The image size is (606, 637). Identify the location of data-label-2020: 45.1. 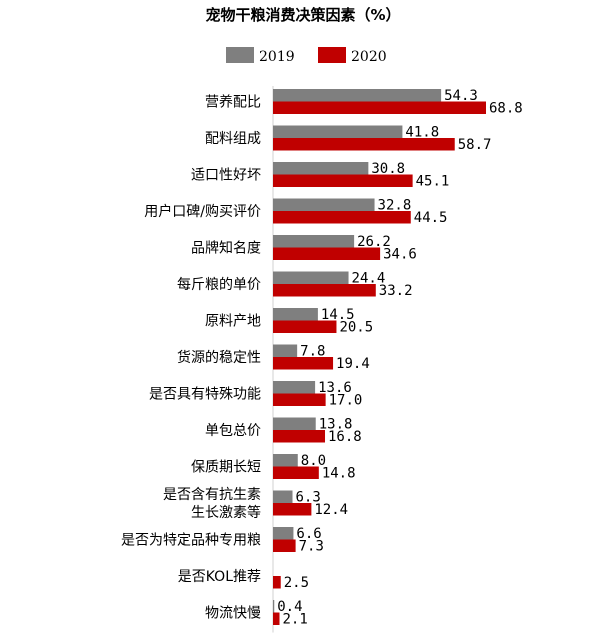
(433, 182).